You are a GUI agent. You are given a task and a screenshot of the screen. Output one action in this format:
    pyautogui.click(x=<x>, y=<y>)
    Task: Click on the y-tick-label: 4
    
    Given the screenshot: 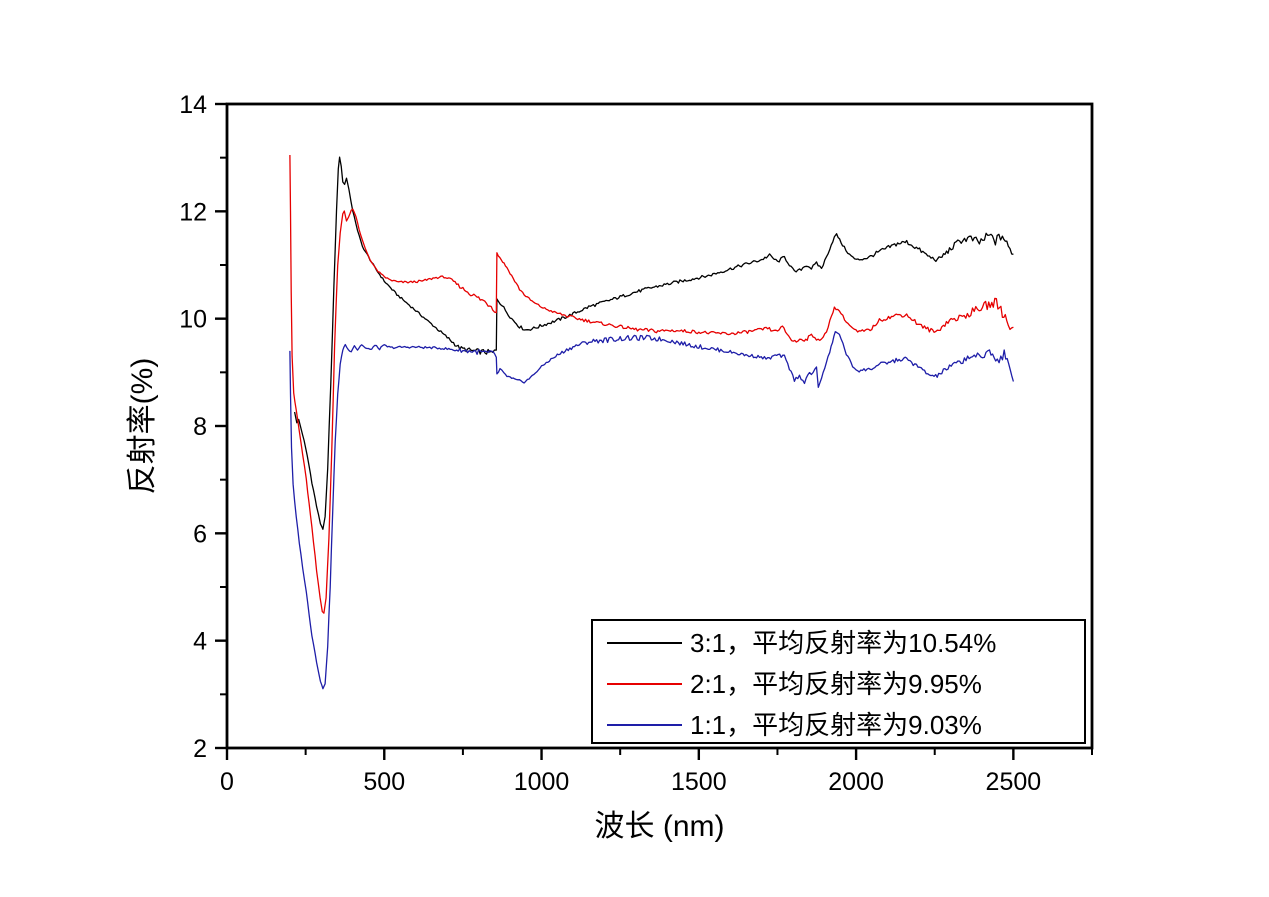 What is the action you would take?
    pyautogui.click(x=200, y=642)
    